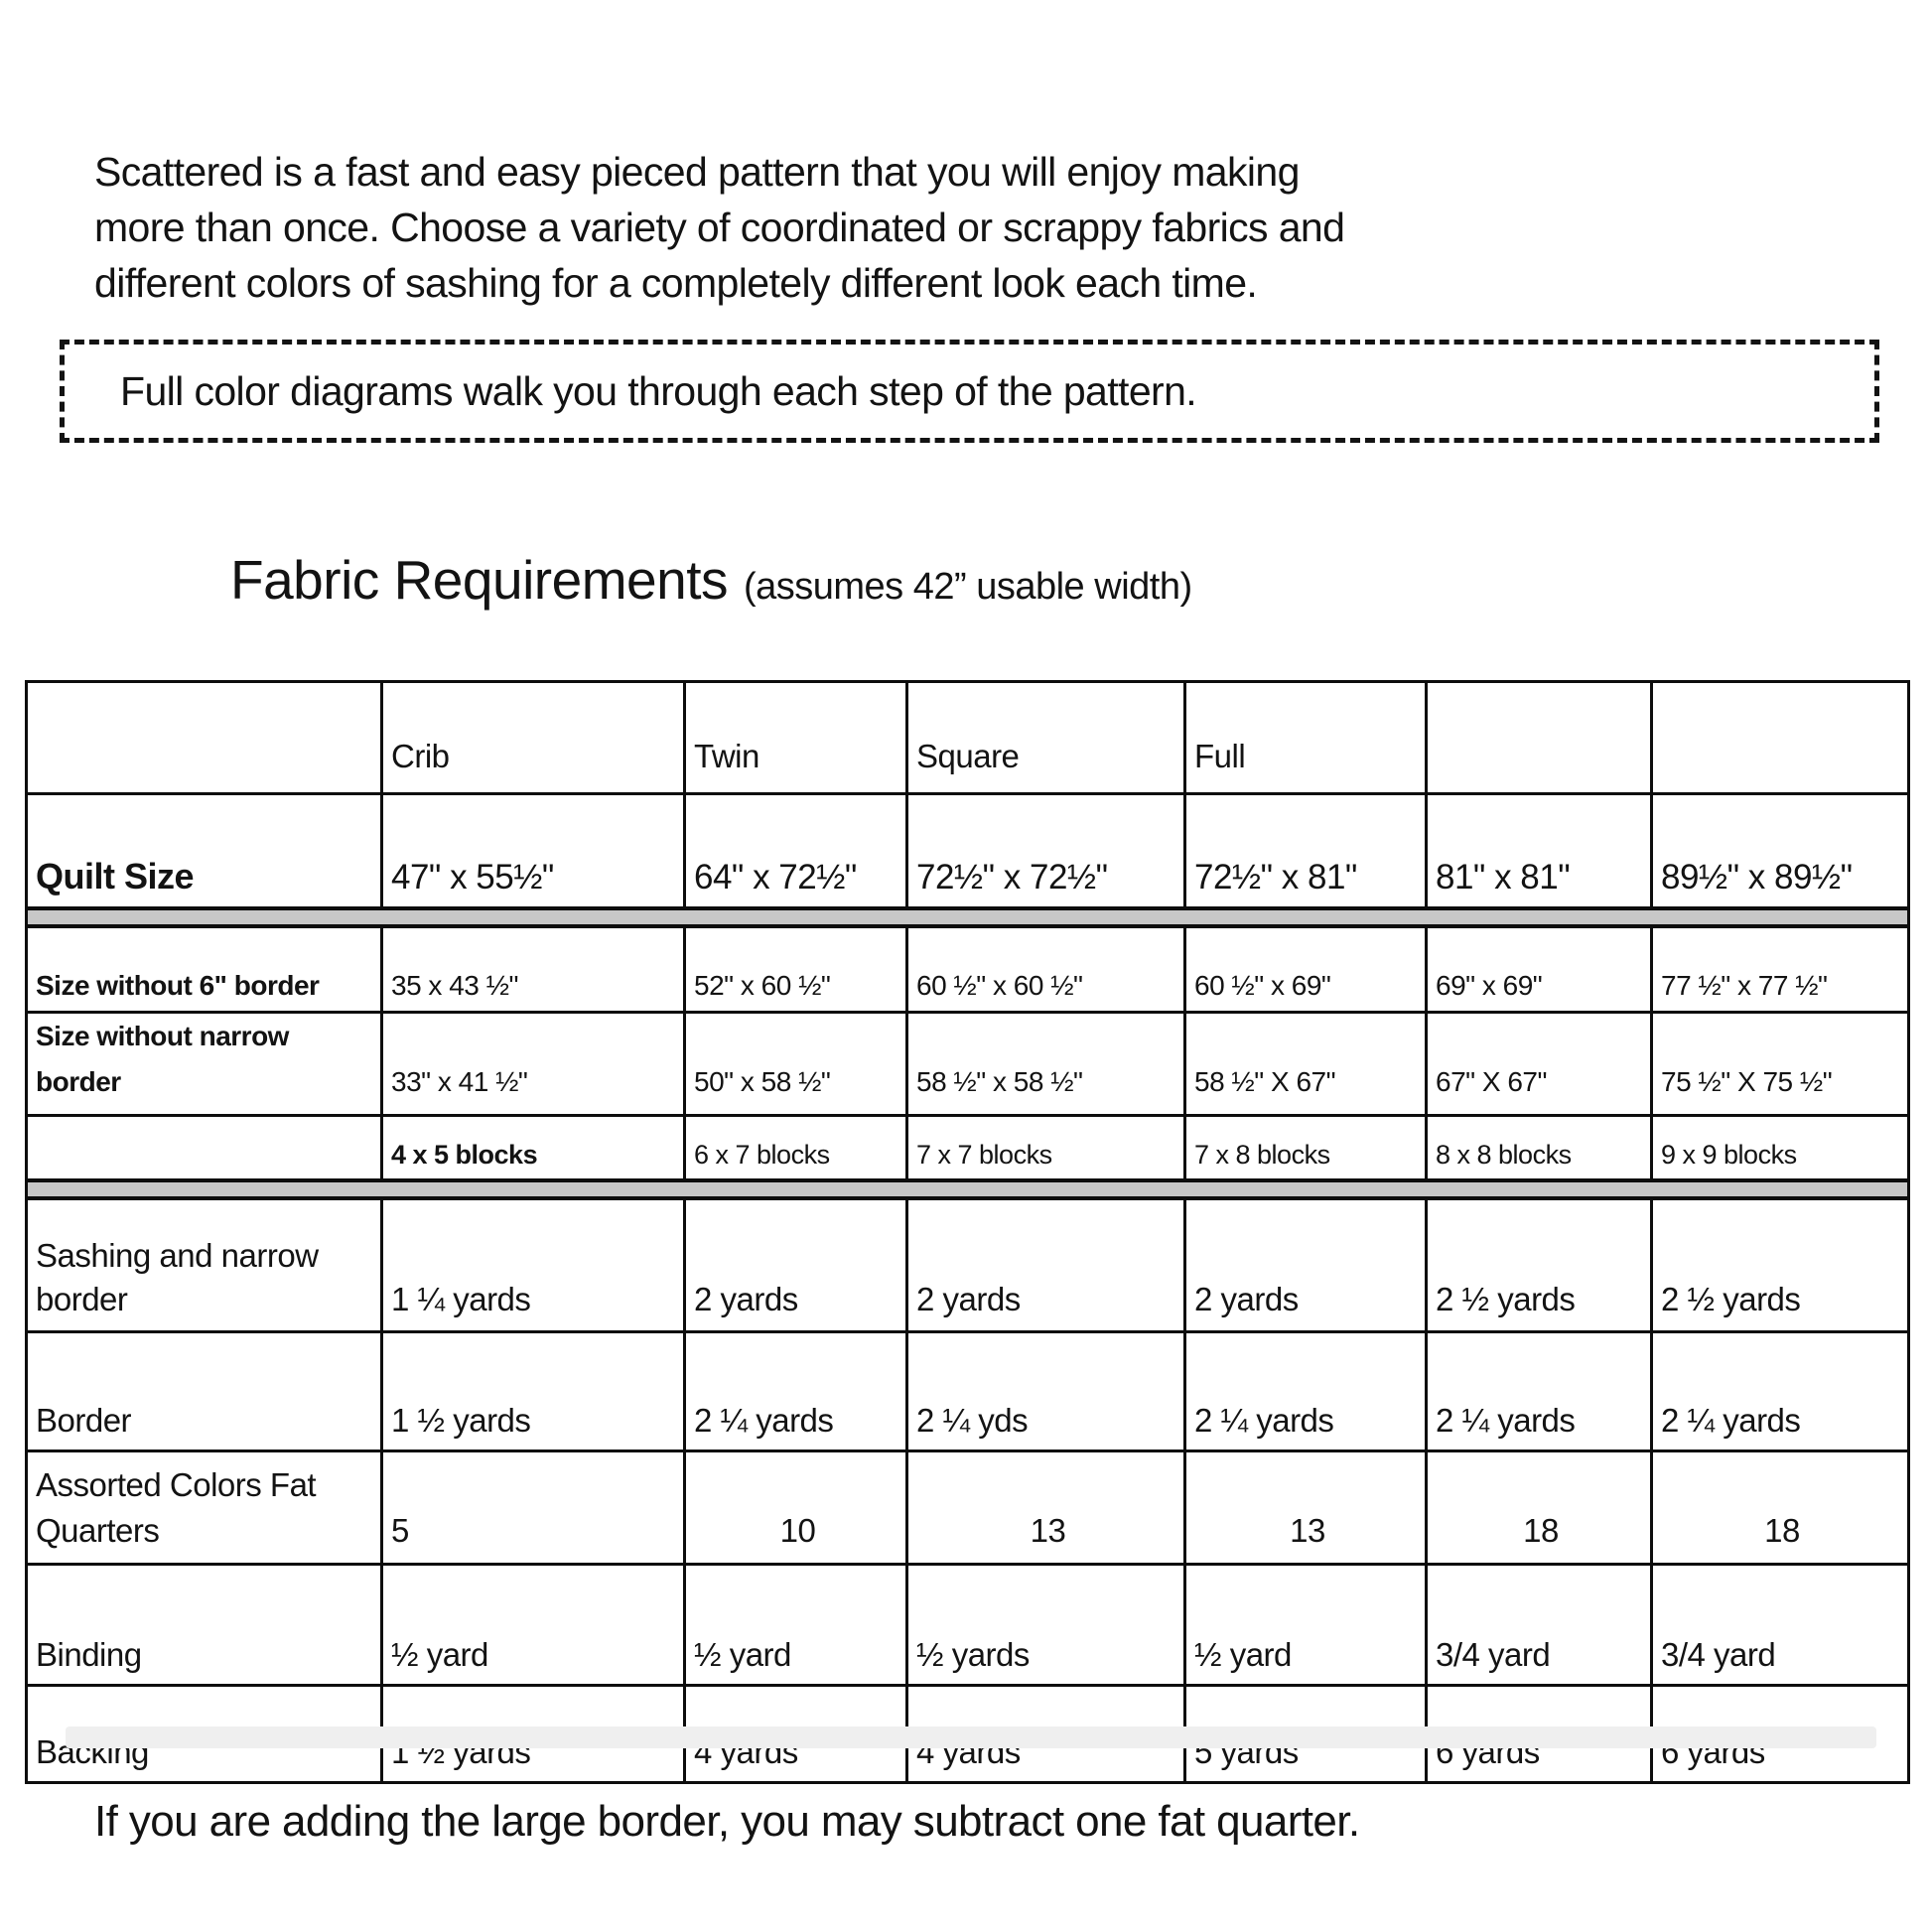 The image size is (1932, 1932). What do you see at coordinates (1780, 1265) in the screenshot?
I see `sashing-col6: 2 ½ yards` at bounding box center [1780, 1265].